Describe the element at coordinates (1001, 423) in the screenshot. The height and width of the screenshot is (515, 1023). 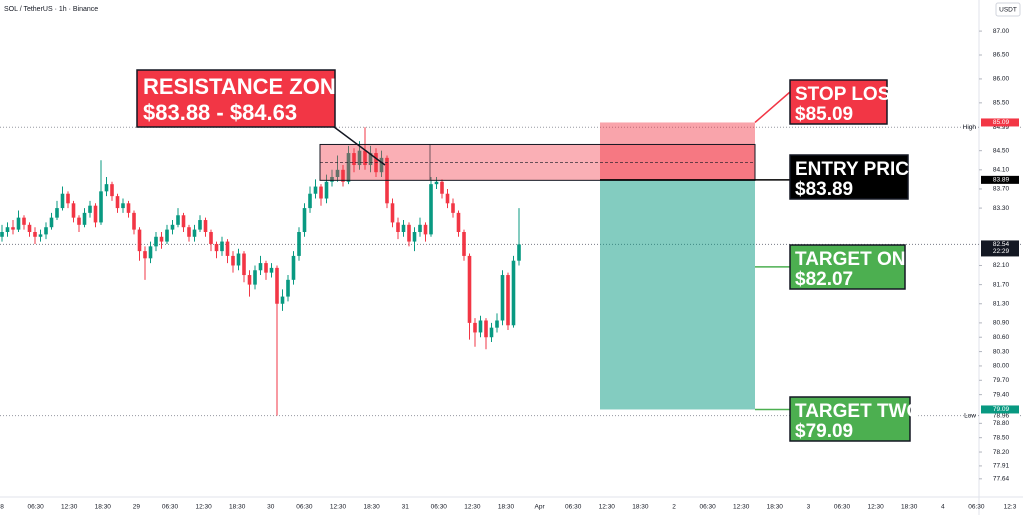
I see `y-tick-label: 78.80` at that location.